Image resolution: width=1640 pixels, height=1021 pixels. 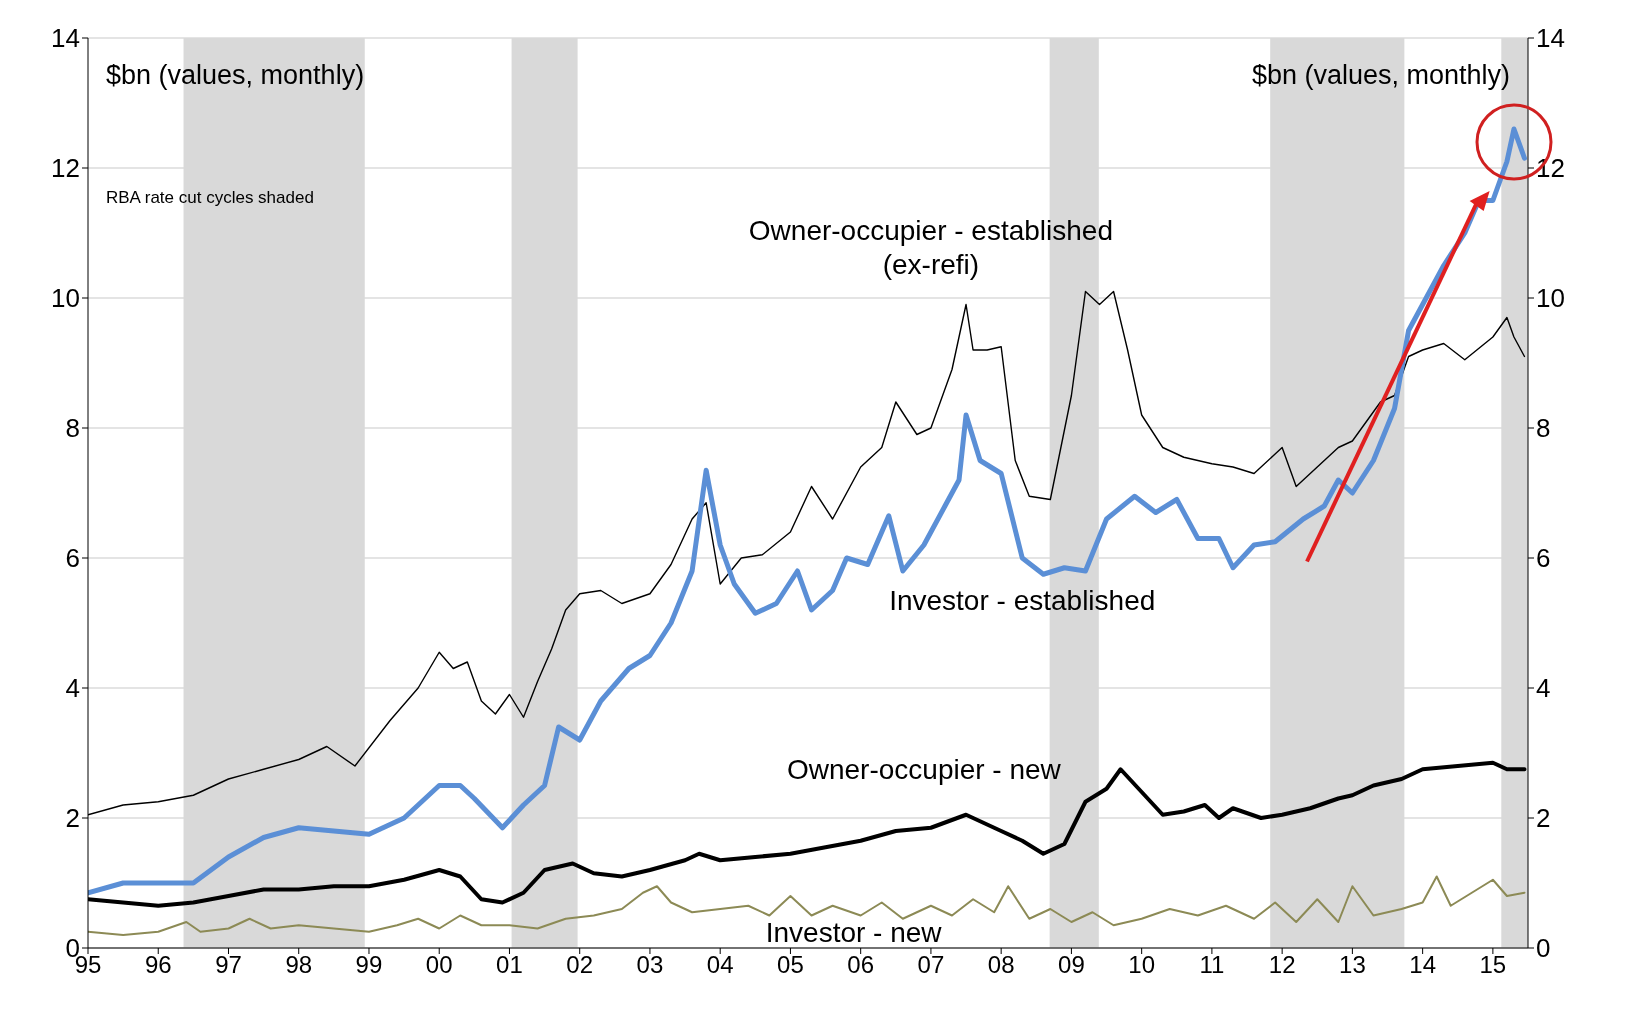 What do you see at coordinates (1352, 965) in the screenshot?
I see `x-tick-label: 13` at bounding box center [1352, 965].